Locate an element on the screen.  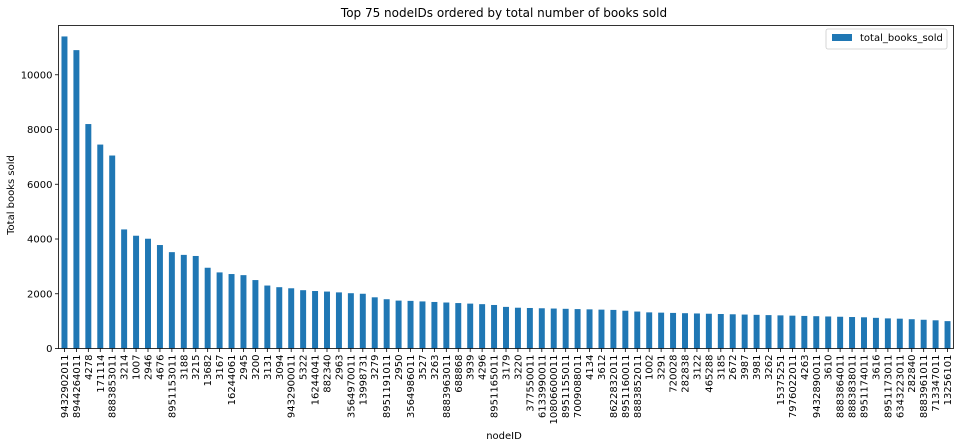
x-tick-label: 16244061 is located at coordinates (232, 380).